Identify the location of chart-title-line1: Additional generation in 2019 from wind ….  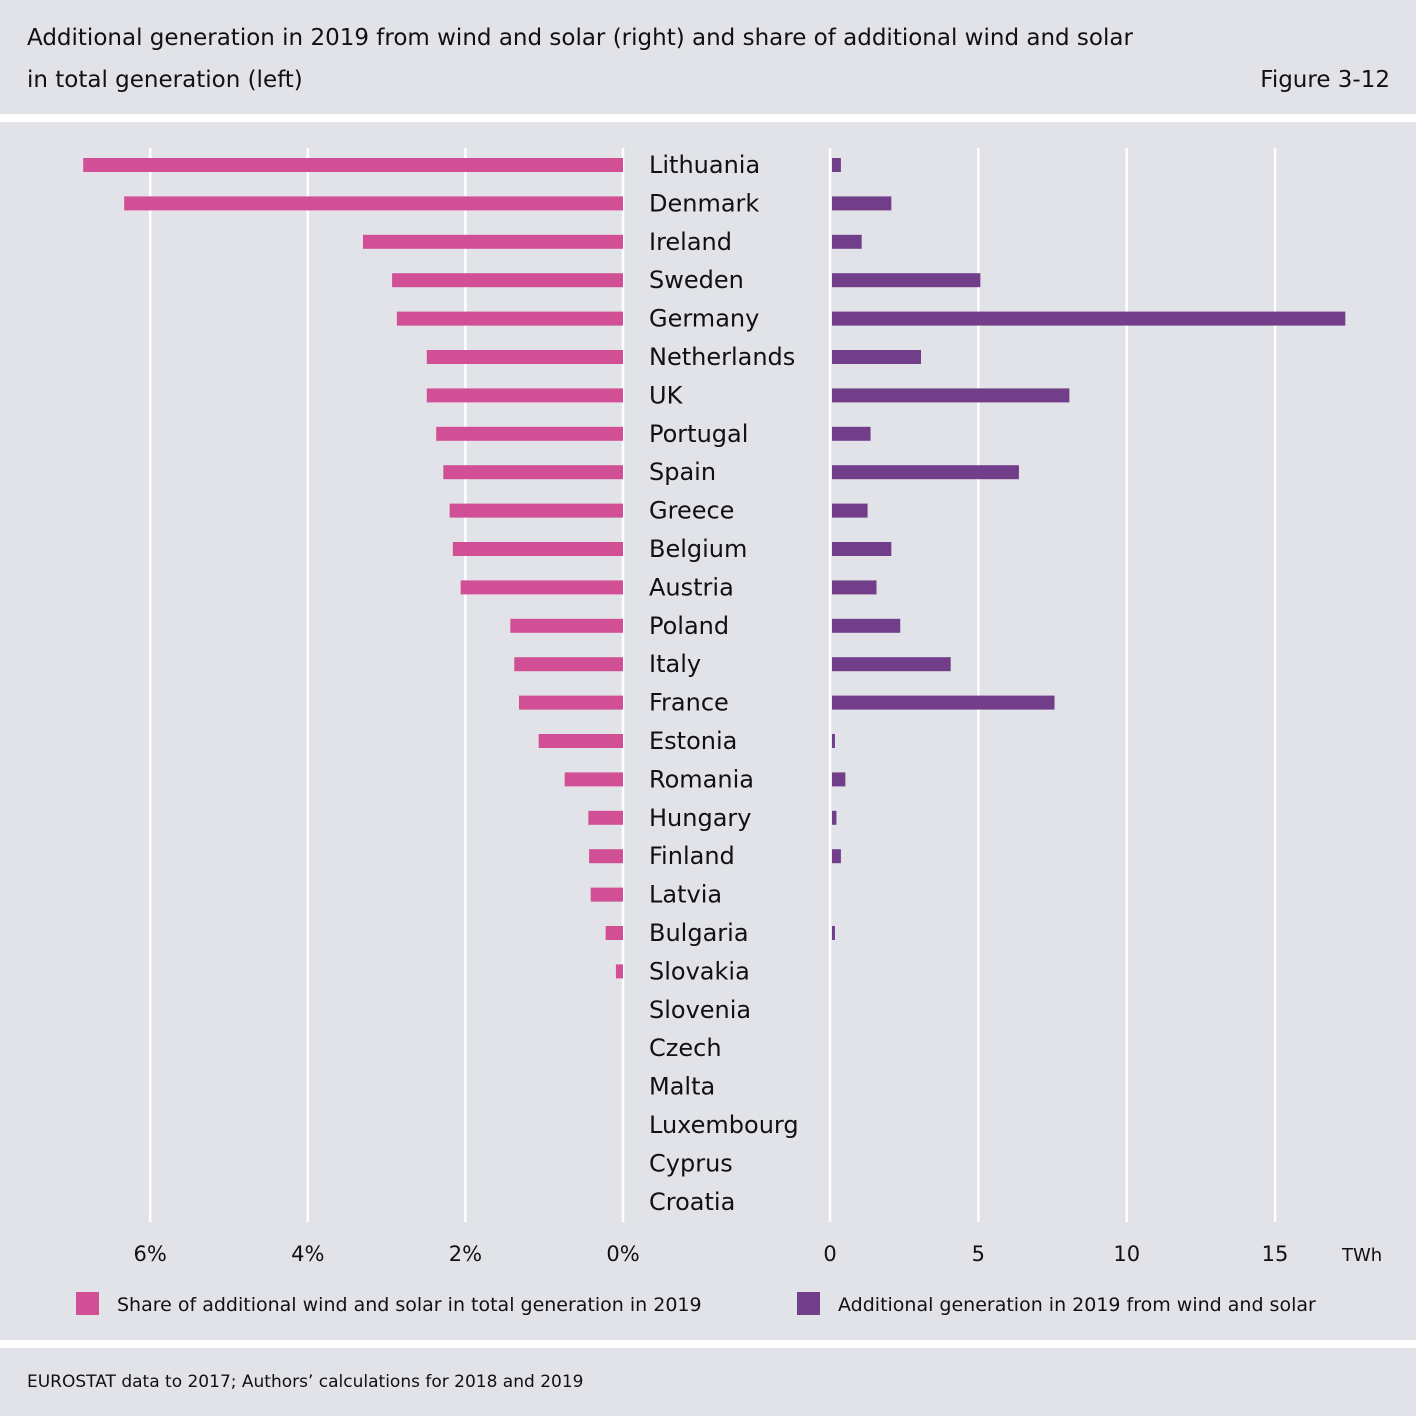
(580, 38).